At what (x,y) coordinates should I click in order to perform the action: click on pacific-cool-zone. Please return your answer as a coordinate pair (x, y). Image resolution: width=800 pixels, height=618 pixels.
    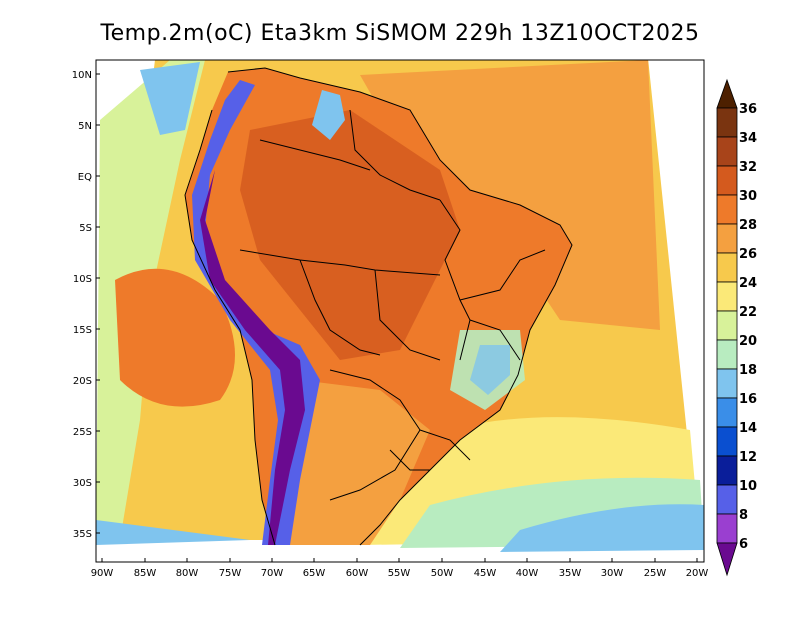
    Looking at the image, I should click on (150, 300).